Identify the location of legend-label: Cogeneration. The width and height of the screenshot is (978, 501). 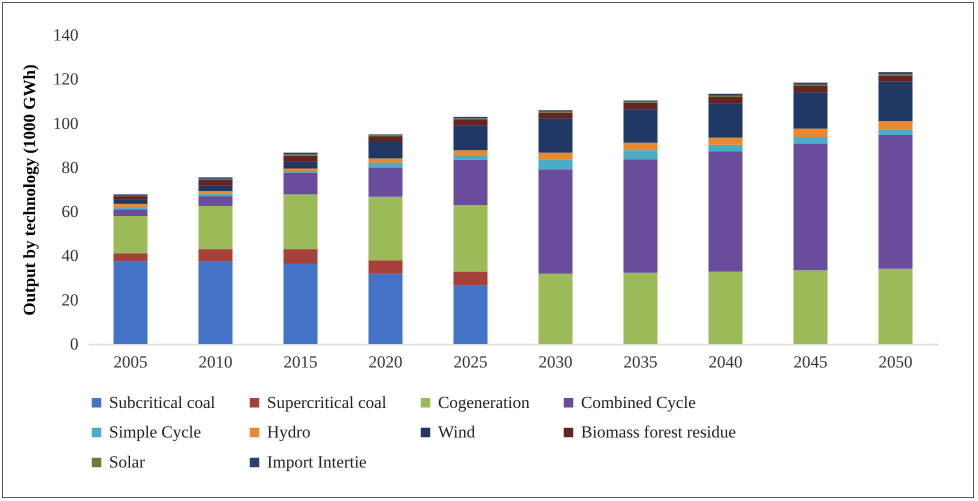
(484, 402).